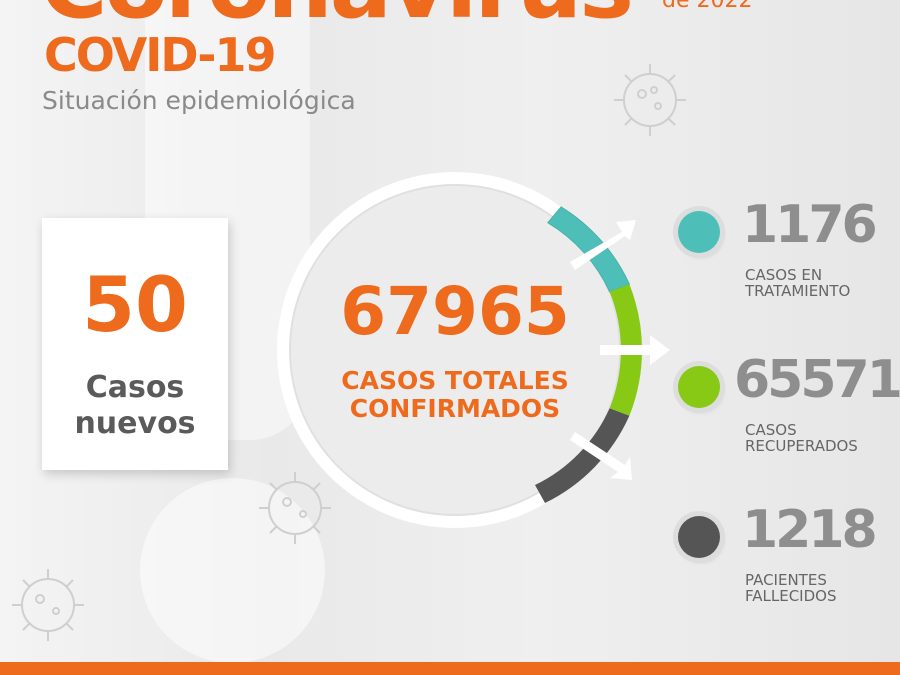 The height and width of the screenshot is (675, 900). I want to click on new-cases-label-2: nuevos, so click(135, 423).